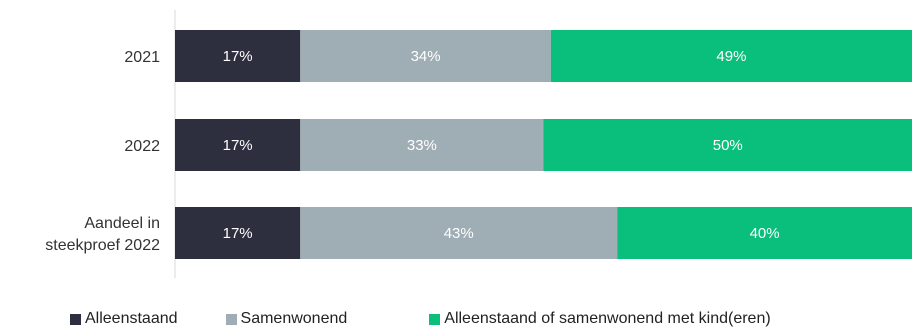 This screenshot has width=912, height=331. Describe the element at coordinates (142, 146) in the screenshot. I see `category-label: 2022` at that location.